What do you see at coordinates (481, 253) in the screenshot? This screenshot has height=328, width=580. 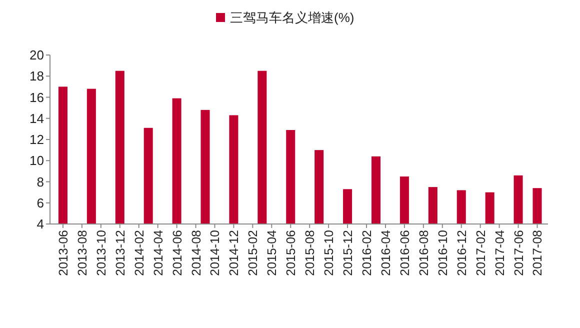 I see `x-tick-label: 2017-02` at bounding box center [481, 253].